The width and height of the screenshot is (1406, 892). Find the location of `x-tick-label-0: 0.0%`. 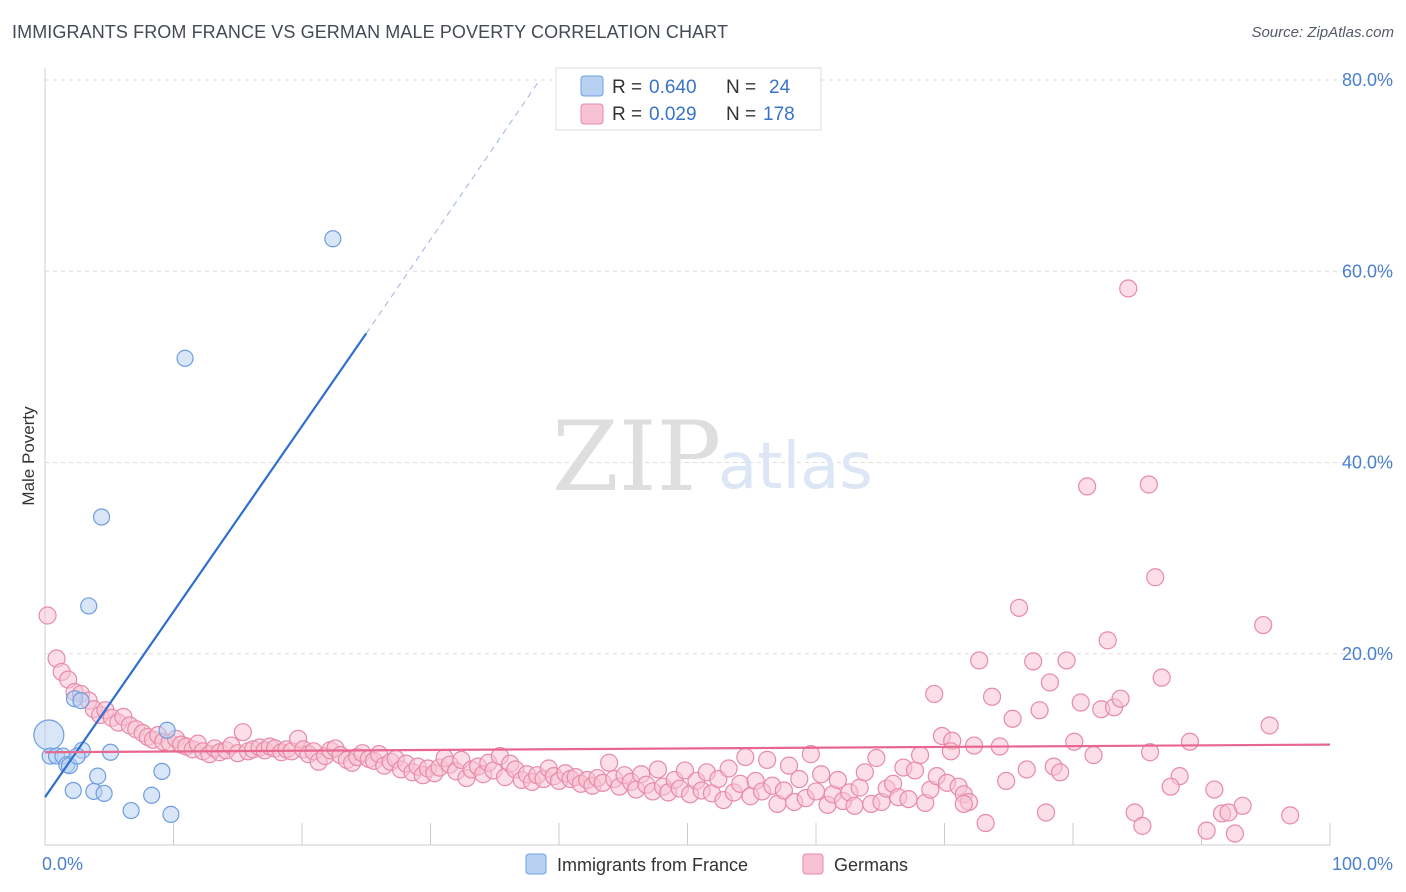

x-tick-label-0: 0.0% is located at coordinates (62, 864).